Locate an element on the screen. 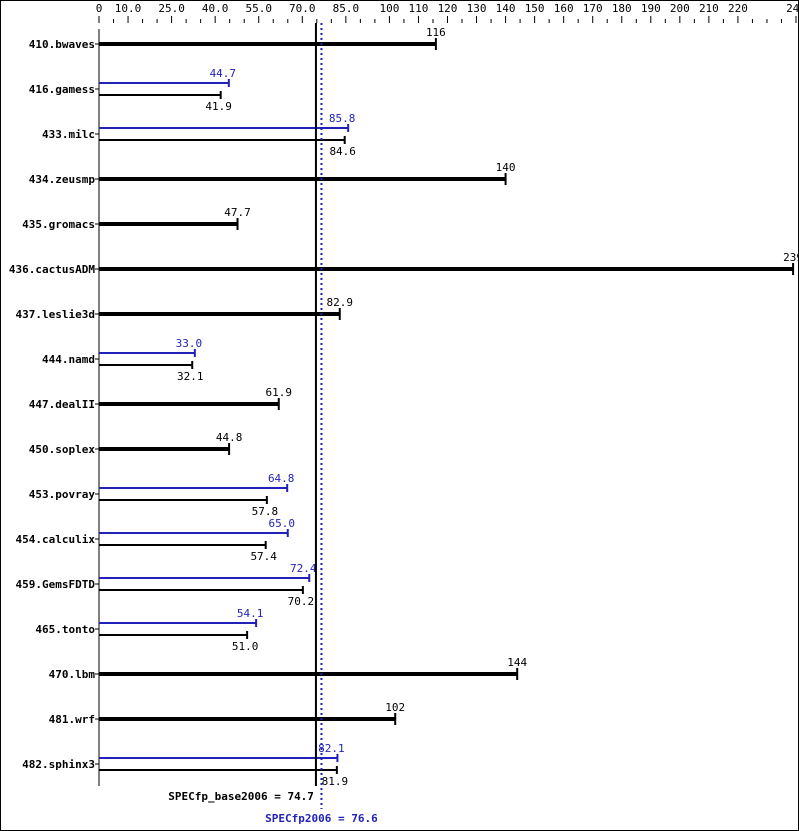 This screenshot has width=799, height=831. value-label: 140 is located at coordinates (506, 167).